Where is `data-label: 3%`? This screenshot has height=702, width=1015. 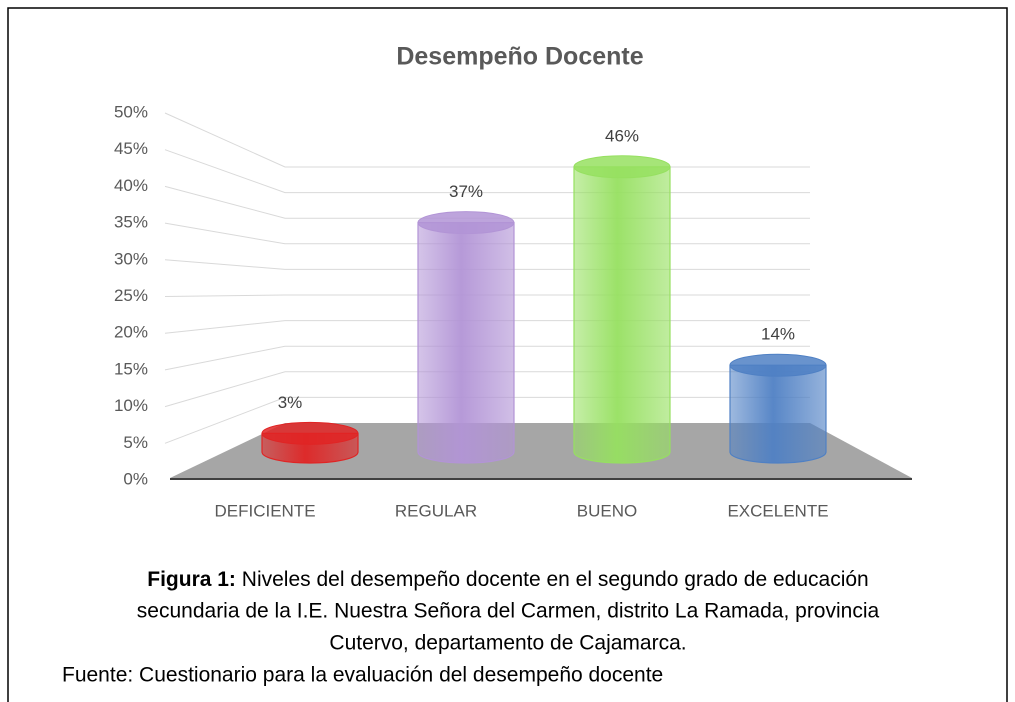
data-label: 3% is located at coordinates (290, 402).